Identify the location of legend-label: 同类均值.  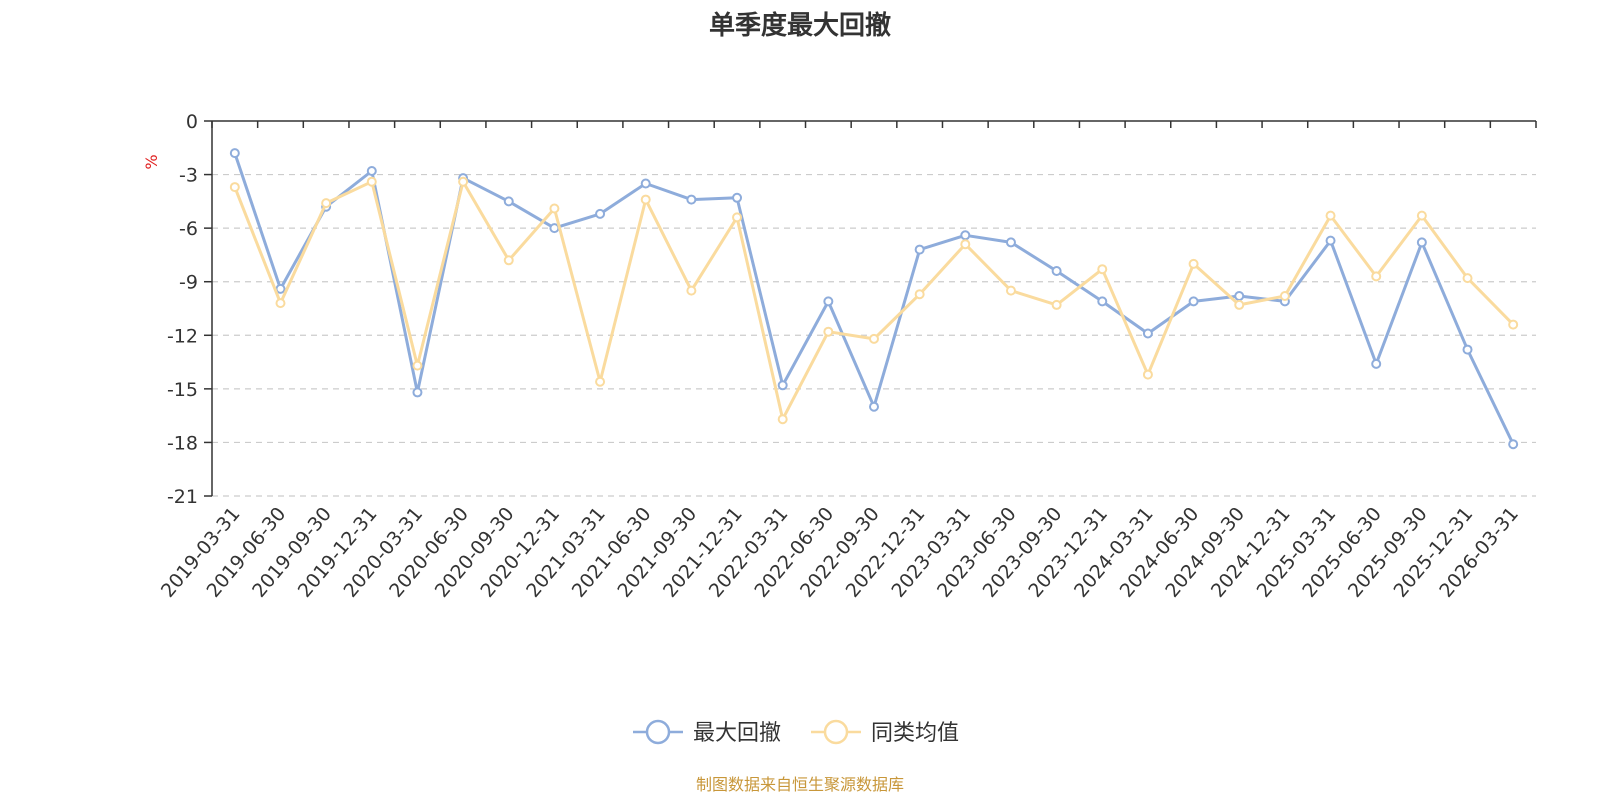
(915, 733).